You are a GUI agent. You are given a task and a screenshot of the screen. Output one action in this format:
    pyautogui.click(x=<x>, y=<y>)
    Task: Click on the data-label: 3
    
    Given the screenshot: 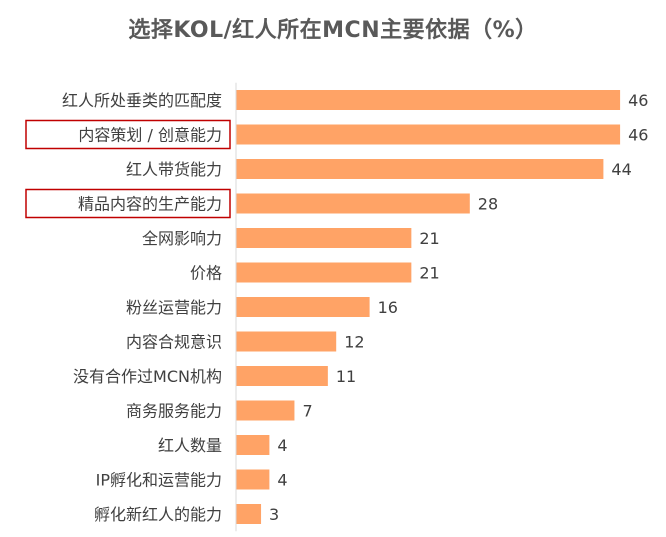 What is the action you would take?
    pyautogui.click(x=274, y=514)
    